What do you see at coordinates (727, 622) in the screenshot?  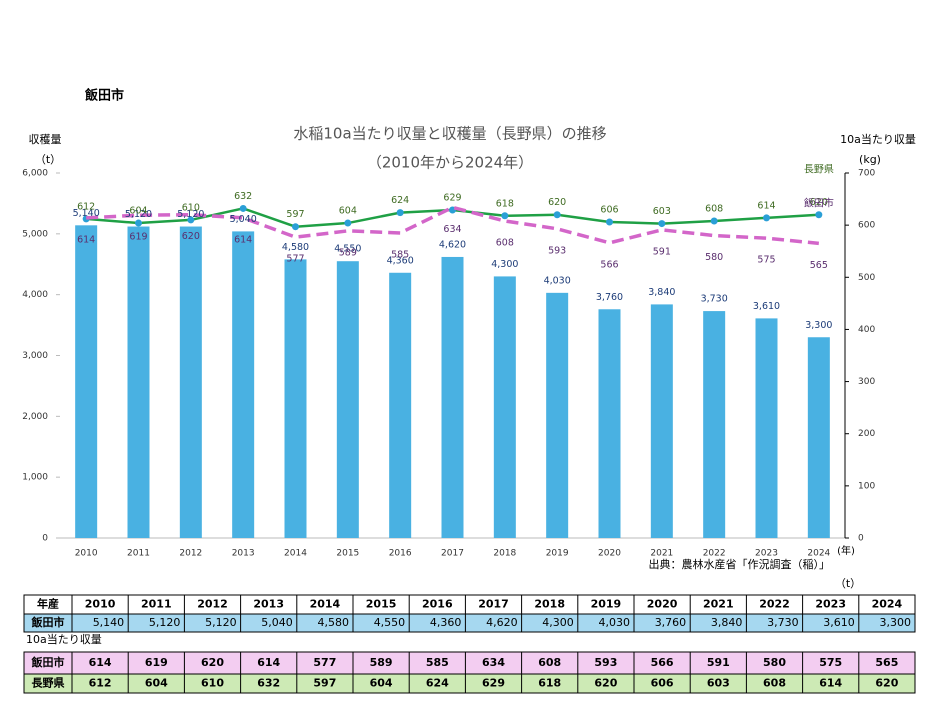 I see `harvest-row-cell: 3,840` at bounding box center [727, 622].